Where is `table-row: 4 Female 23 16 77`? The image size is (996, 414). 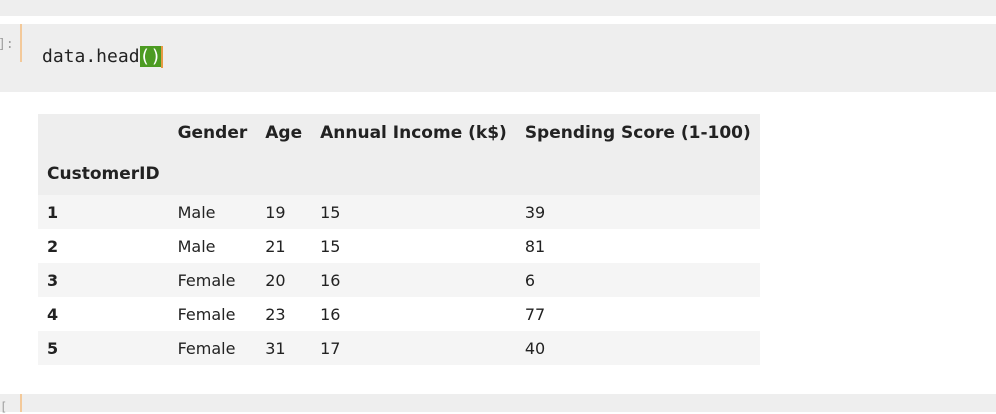 table-row: 4 Female 23 16 77 is located at coordinates (399, 314).